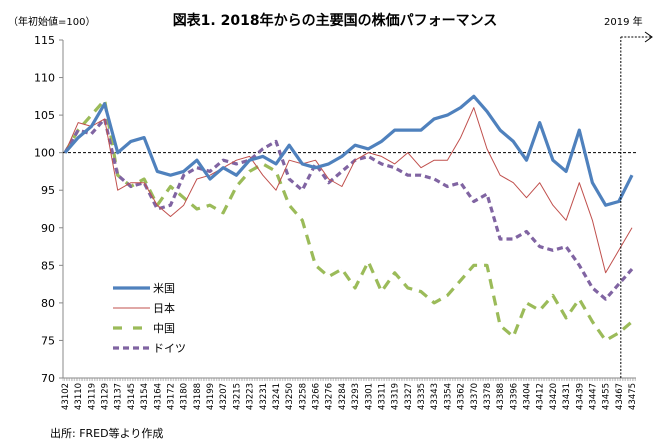  What do you see at coordinates (211, 396) in the screenshot?
I see `x-tick-label: 43199` at bounding box center [211, 396].